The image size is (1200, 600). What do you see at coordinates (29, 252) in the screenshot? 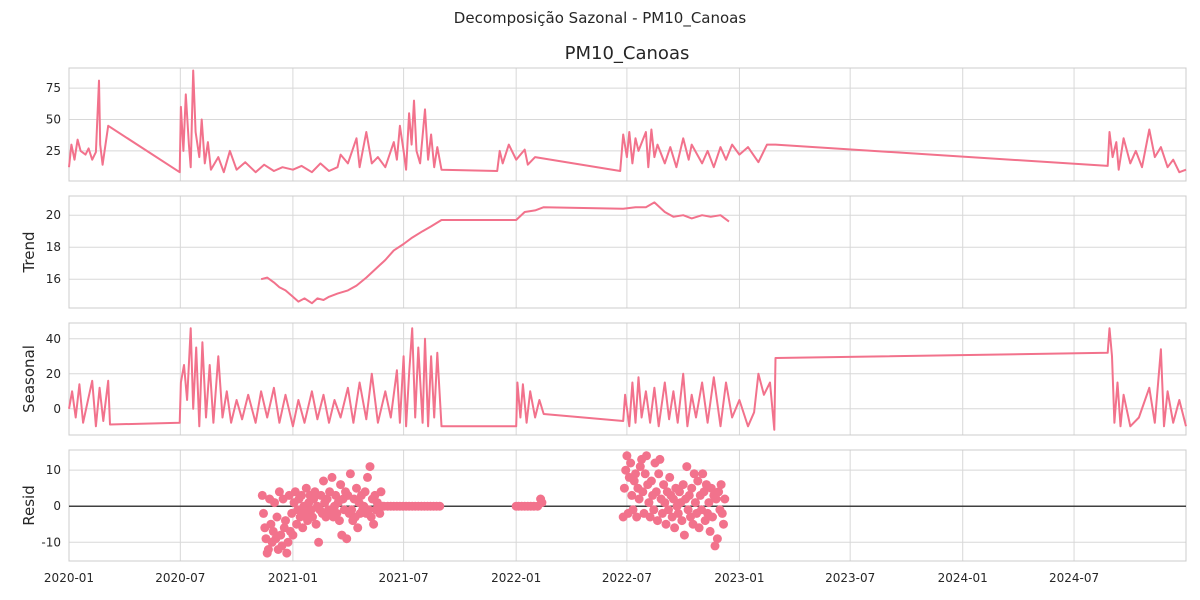
I see `trend-y-axis-label: Trend` at bounding box center [29, 252].